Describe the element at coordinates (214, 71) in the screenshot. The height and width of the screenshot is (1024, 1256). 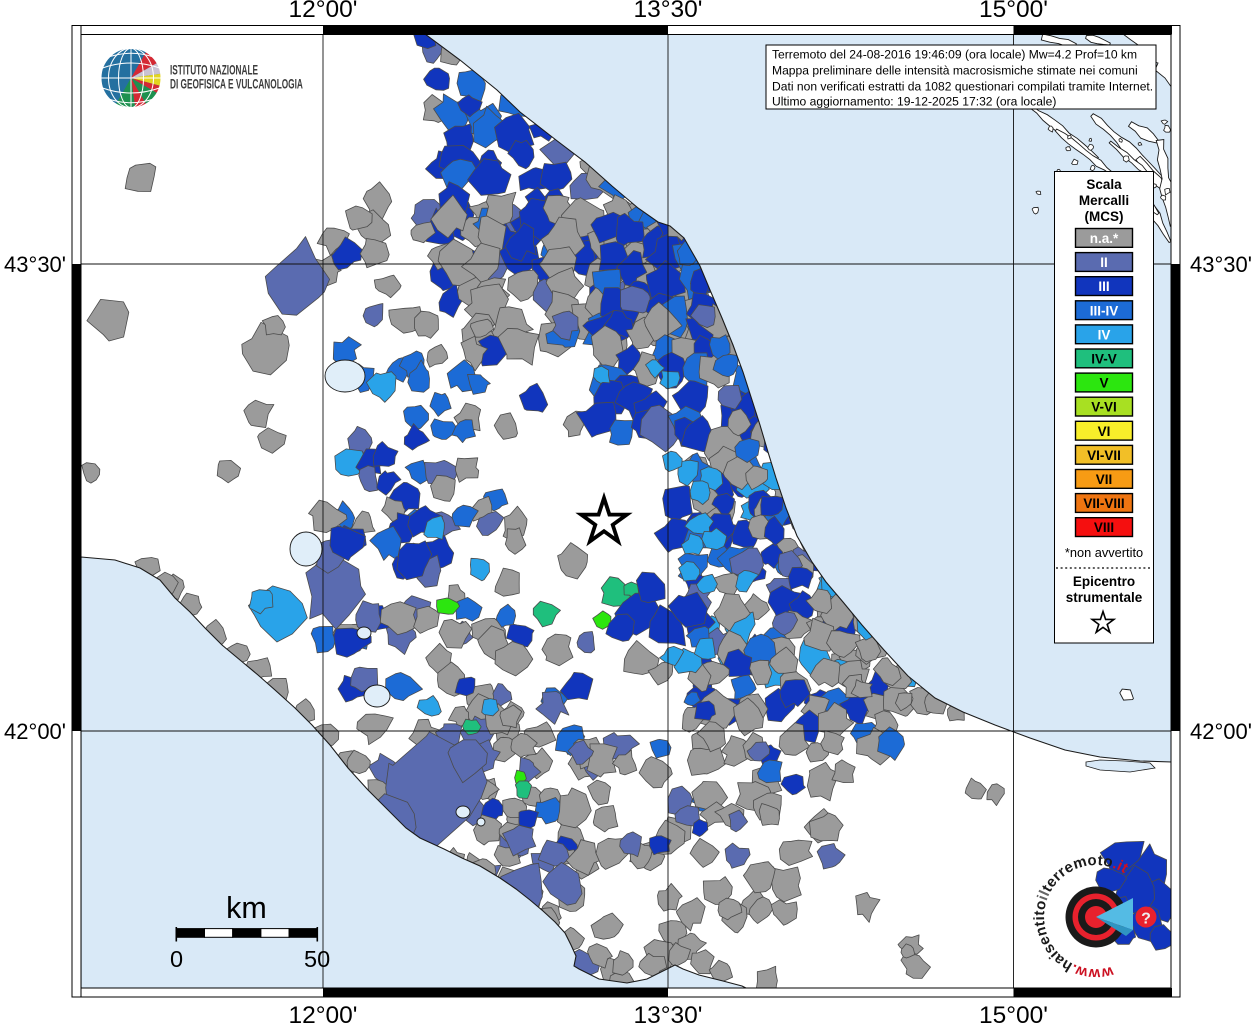
I see `svg-text: ISTITUTO NAZIONALE` at that location.